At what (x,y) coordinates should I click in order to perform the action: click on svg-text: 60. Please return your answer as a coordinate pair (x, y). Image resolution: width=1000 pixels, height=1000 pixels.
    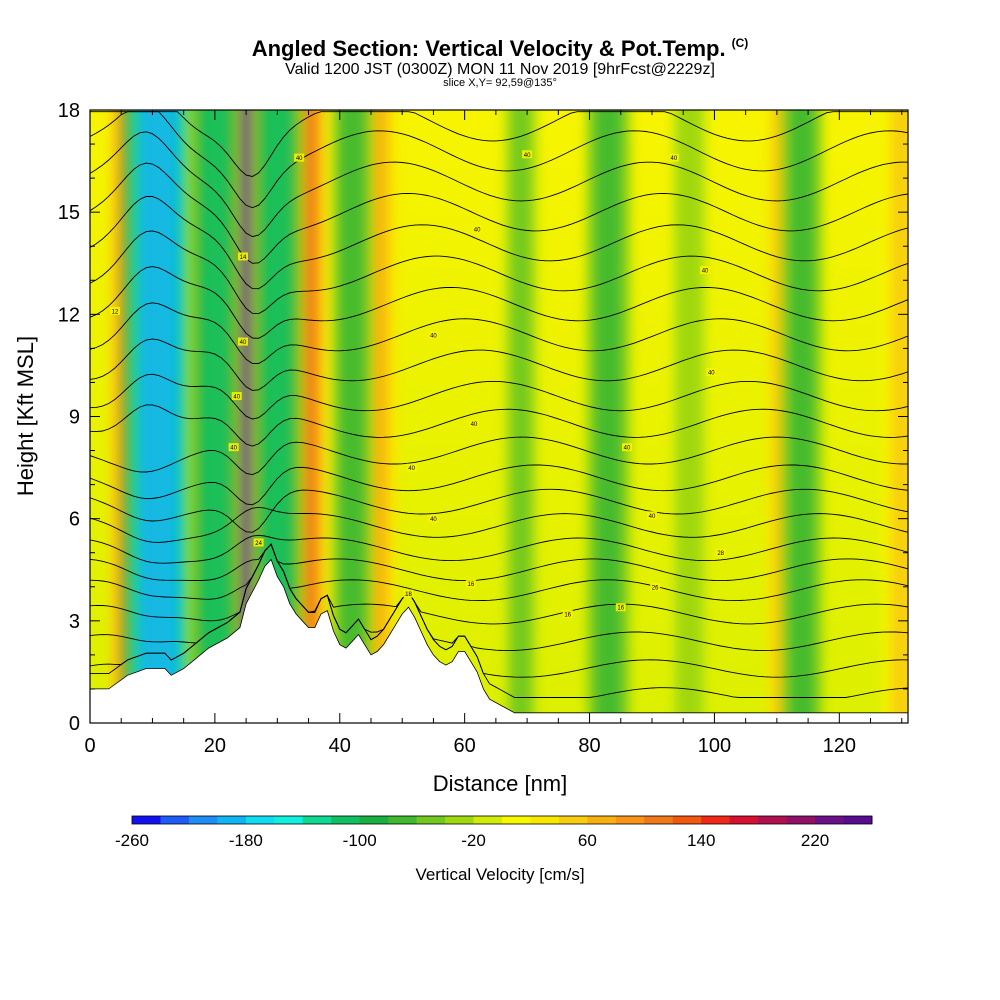
    Looking at the image, I should click on (465, 746).